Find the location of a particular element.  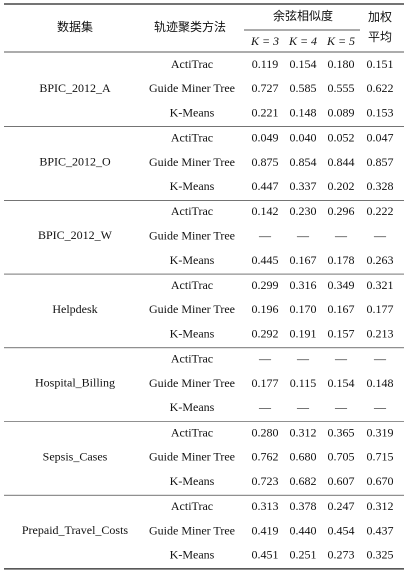

cell-value: 0.299 is located at coordinates (265, 285).